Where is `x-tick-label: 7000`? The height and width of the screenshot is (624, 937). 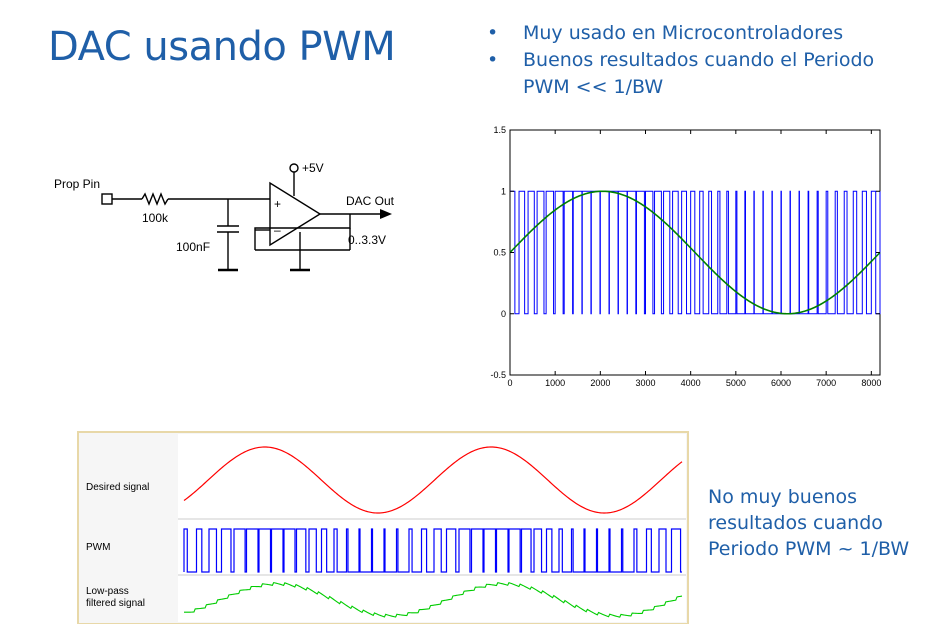
x-tick-label: 7000 is located at coordinates (826, 383).